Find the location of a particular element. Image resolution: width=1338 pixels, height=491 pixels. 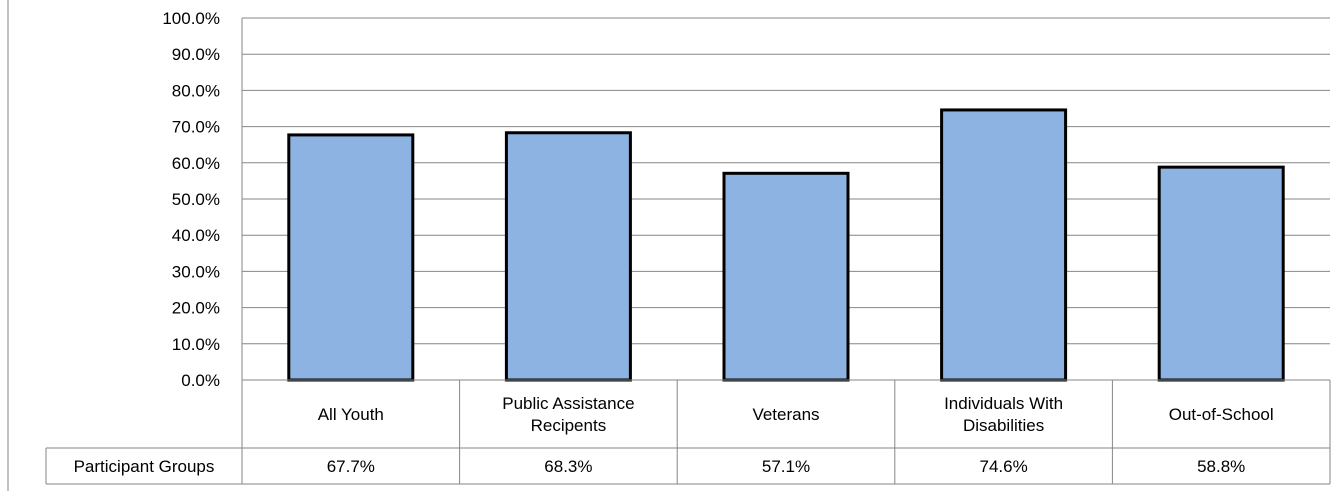

category-label: Disabilities is located at coordinates (1003, 425).